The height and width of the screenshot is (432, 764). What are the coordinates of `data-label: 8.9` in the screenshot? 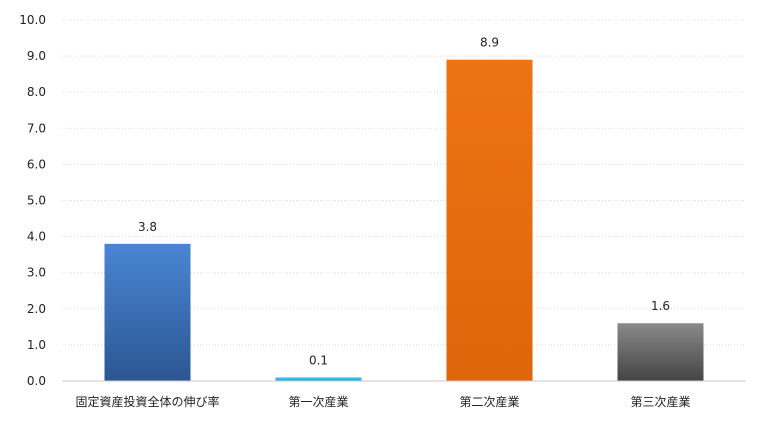 It's located at (489, 43).